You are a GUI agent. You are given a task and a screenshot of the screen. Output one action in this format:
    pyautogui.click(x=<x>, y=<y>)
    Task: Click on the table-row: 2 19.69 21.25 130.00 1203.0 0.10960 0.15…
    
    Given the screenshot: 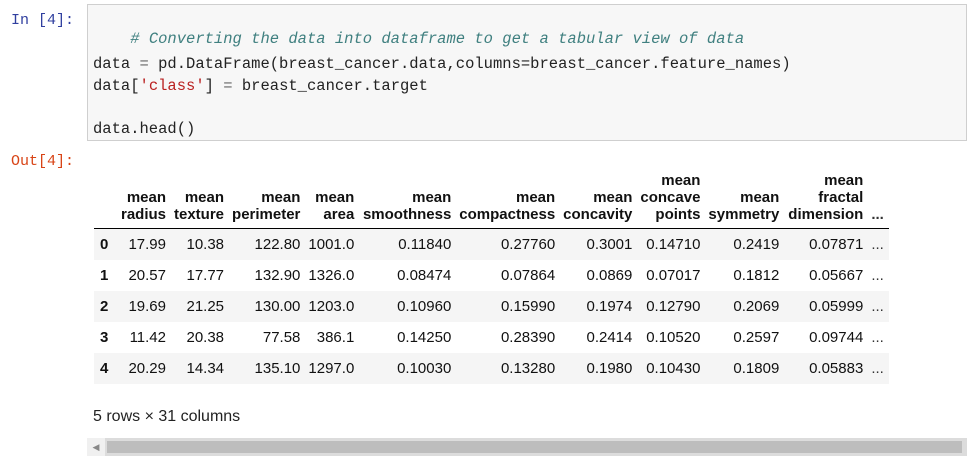 What is the action you would take?
    pyautogui.click(x=492, y=306)
    